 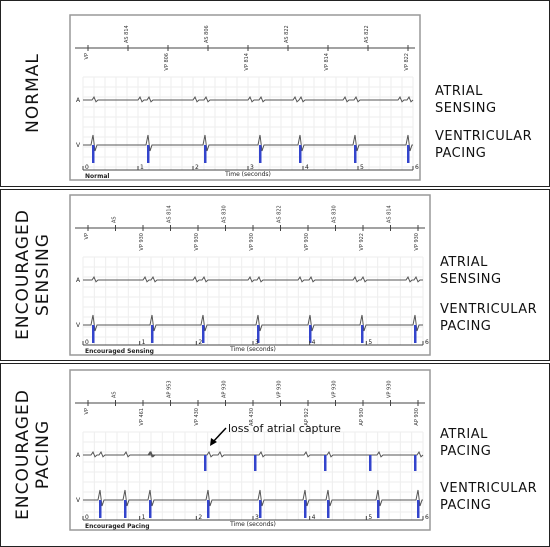 What do you see at coordinates (207, 34) in the screenshot?
I see `marker-label: AS 806` at bounding box center [207, 34].